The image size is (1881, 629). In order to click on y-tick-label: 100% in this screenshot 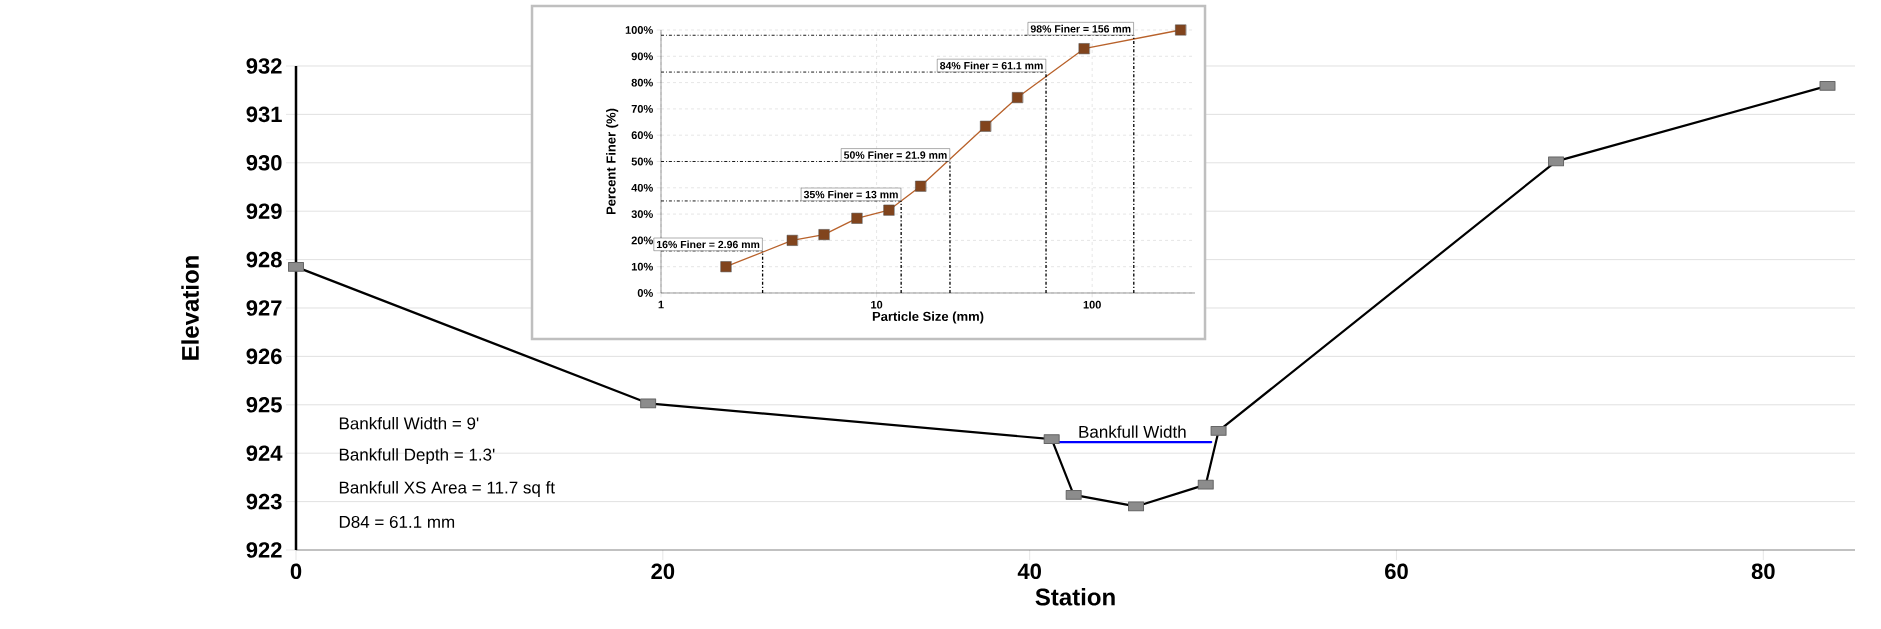, I will do `click(639, 30)`.